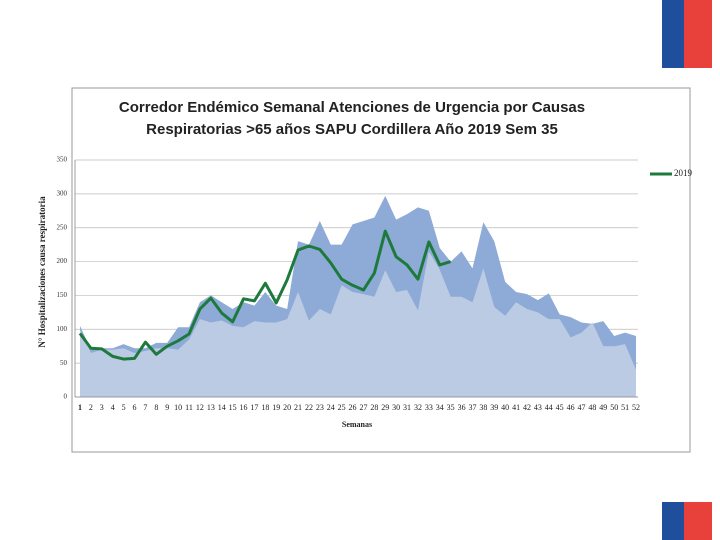  What do you see at coordinates (483, 407) in the screenshot?
I see `x-tick-label: 38` at bounding box center [483, 407].